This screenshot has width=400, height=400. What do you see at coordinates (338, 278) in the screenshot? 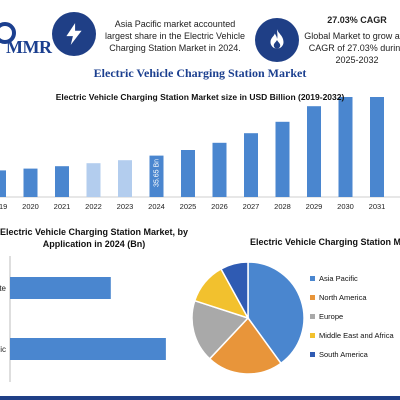
I see `legend-label-asia-pacific: Asia Pacific` at bounding box center [338, 278].